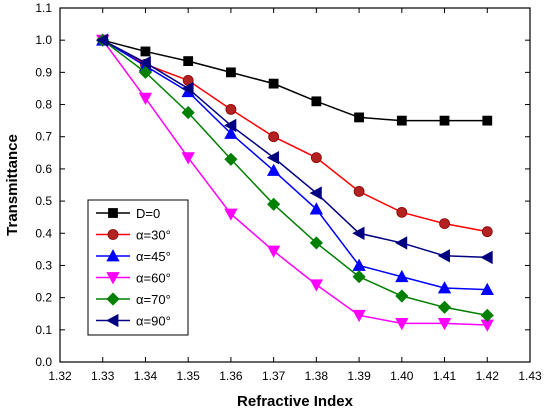 The image size is (550, 415). Describe the element at coordinates (146, 376) in the screenshot. I see `x-tick-label: 1.34` at that location.